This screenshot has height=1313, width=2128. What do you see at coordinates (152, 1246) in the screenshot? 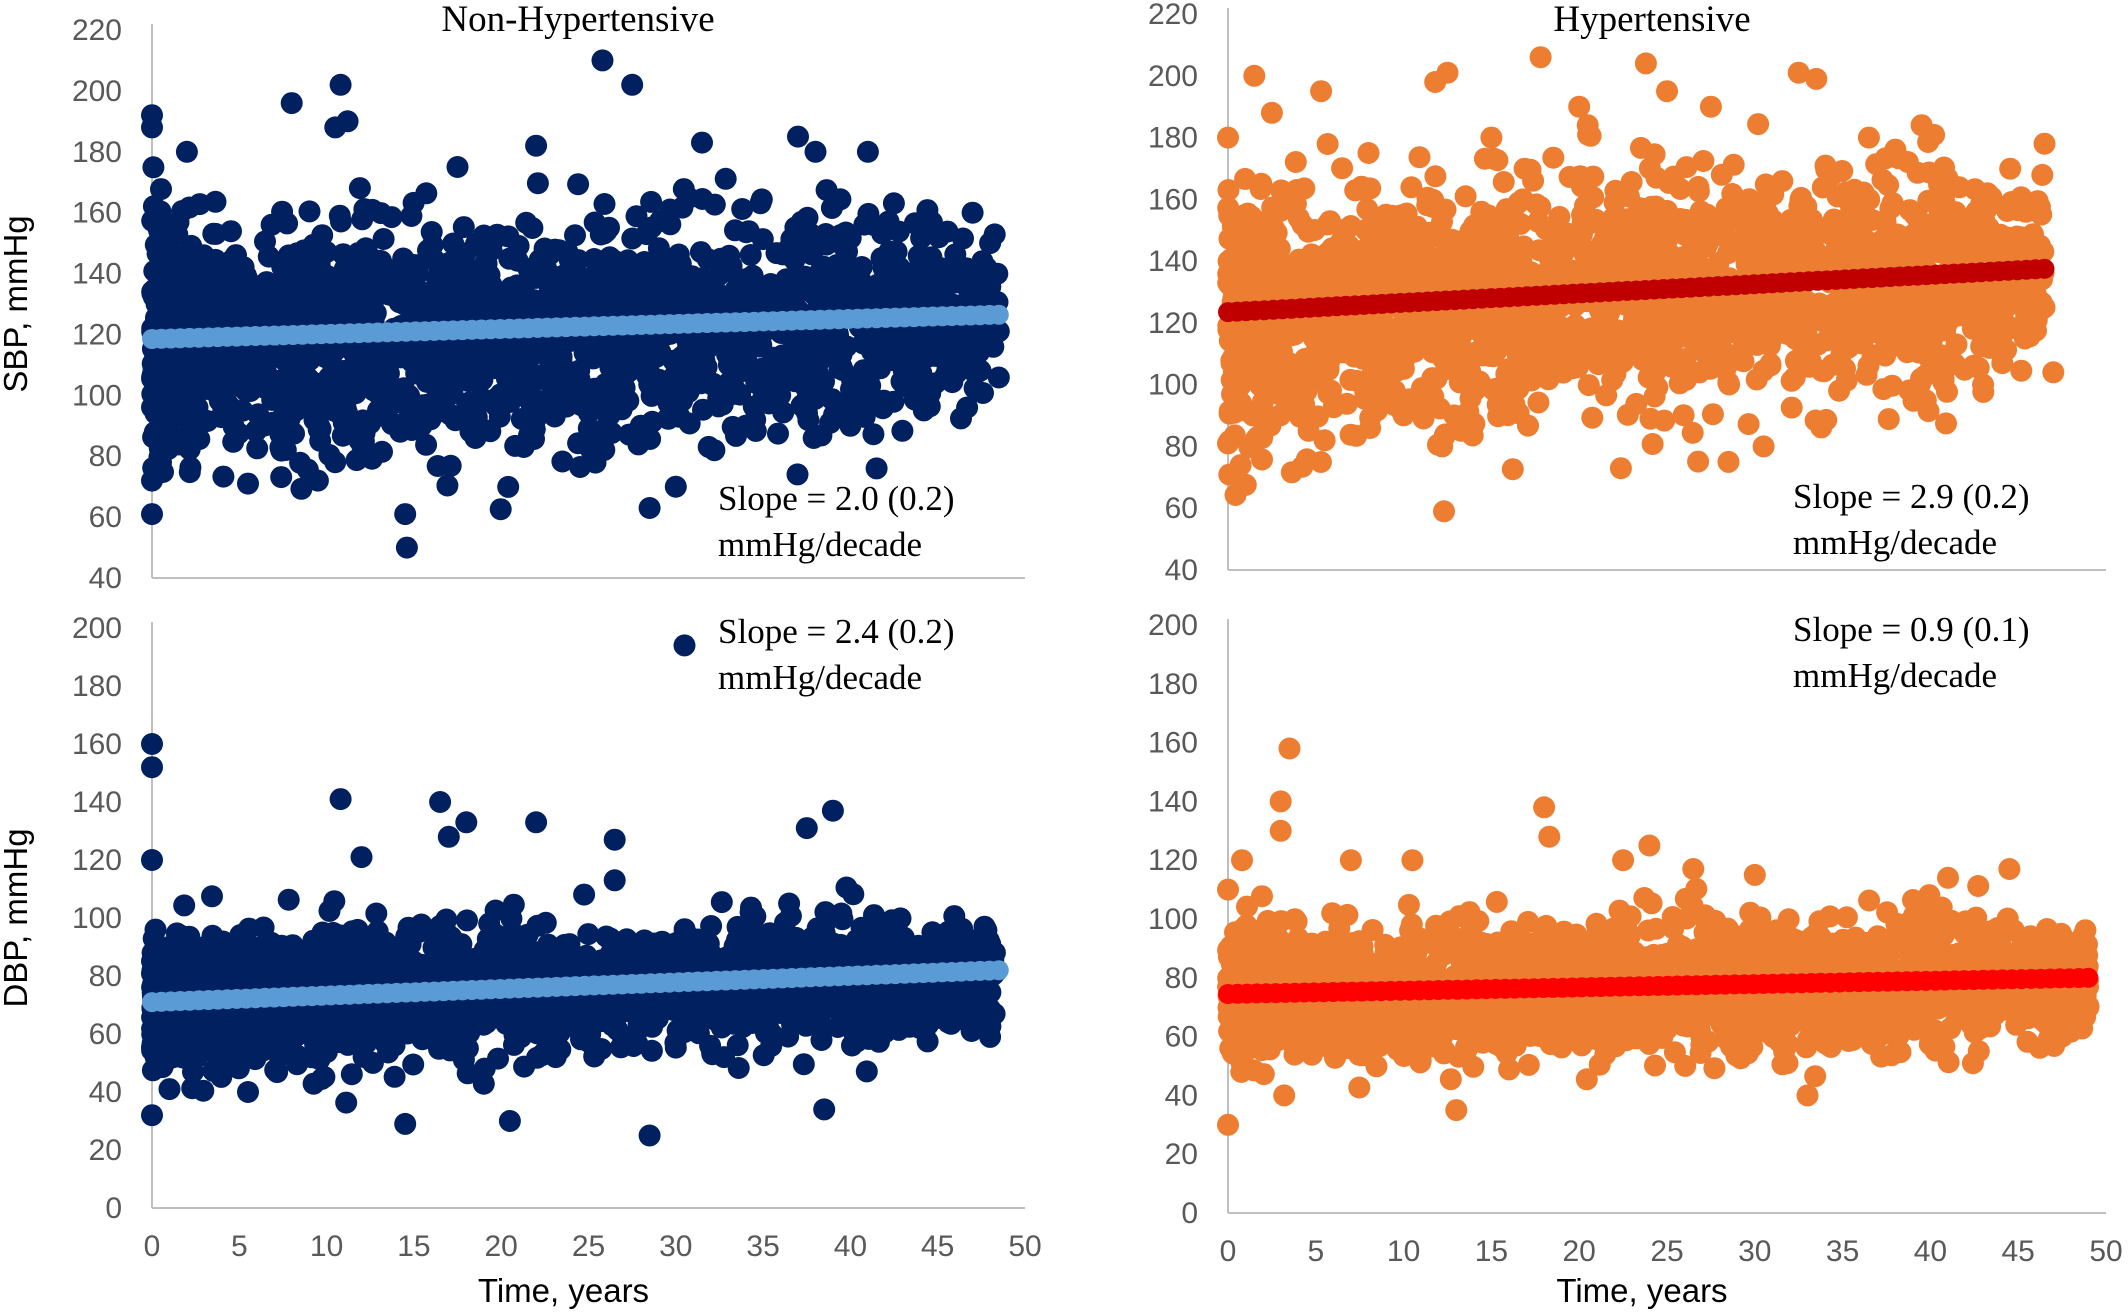
I see `x-tick-label: 0` at bounding box center [152, 1246].